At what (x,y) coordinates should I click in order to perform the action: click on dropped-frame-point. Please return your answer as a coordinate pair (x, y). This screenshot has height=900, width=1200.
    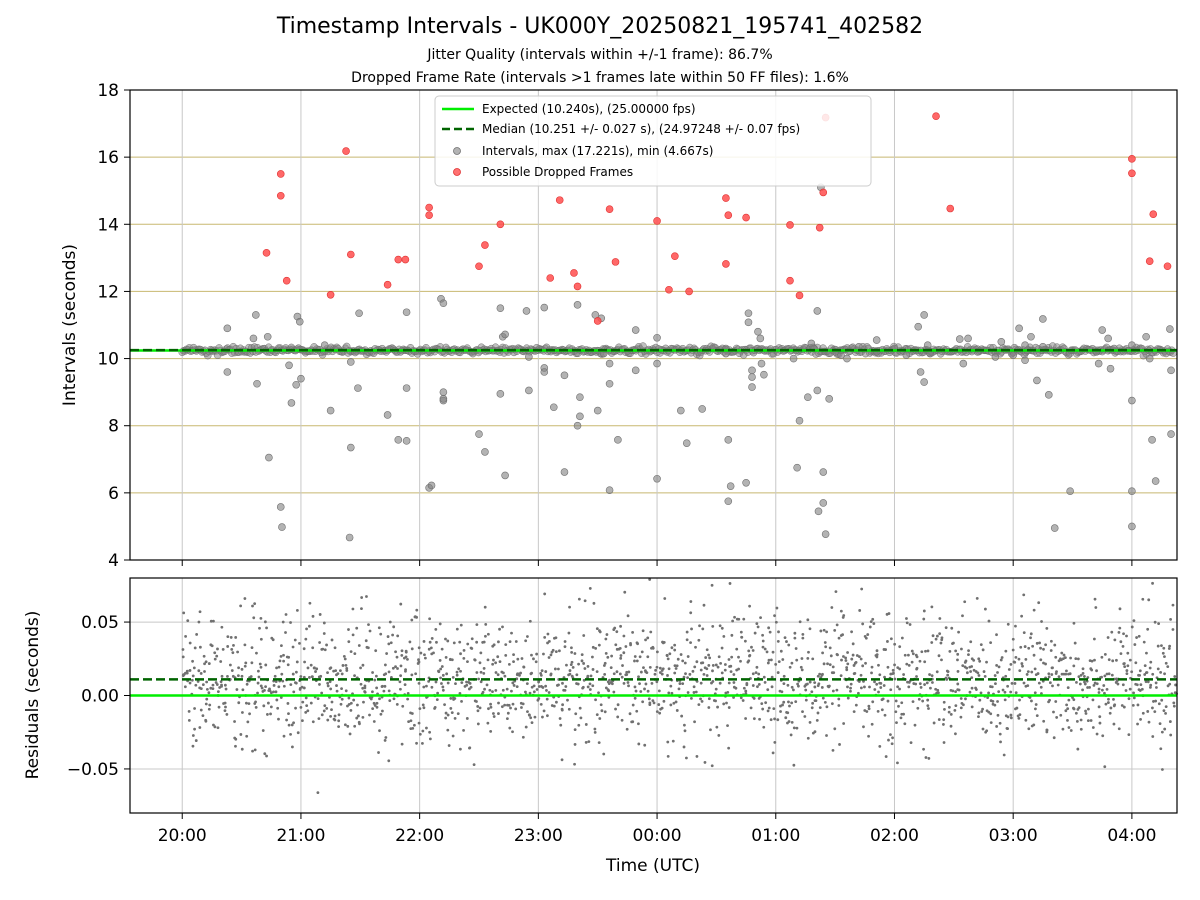
    Looking at the image, I should click on (559, 200).